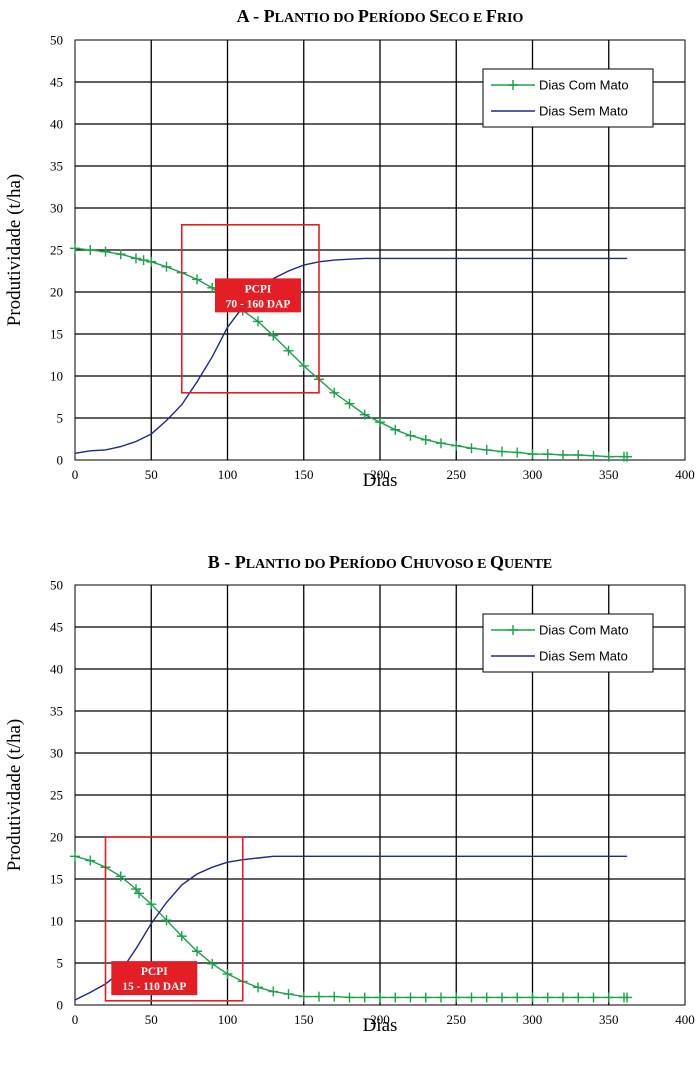 This screenshot has width=698, height=1065. Describe the element at coordinates (56, 837) in the screenshot. I see `y-tick-label: 20` at that location.